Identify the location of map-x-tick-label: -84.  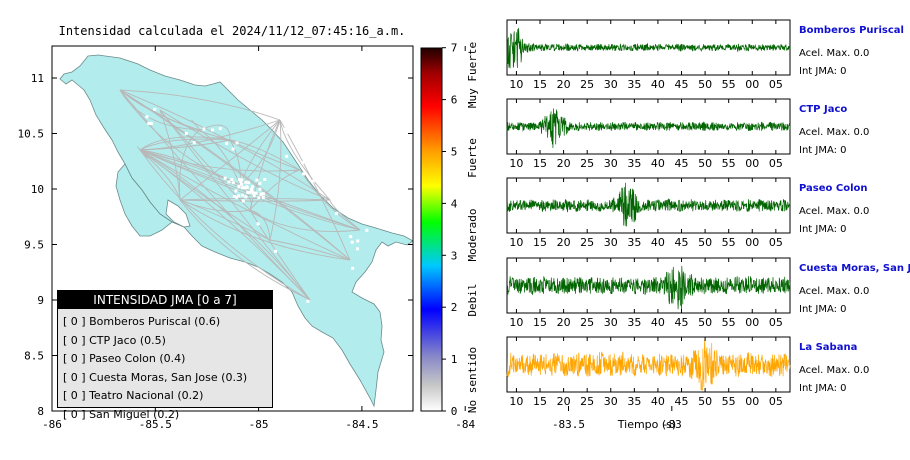
(465, 424).